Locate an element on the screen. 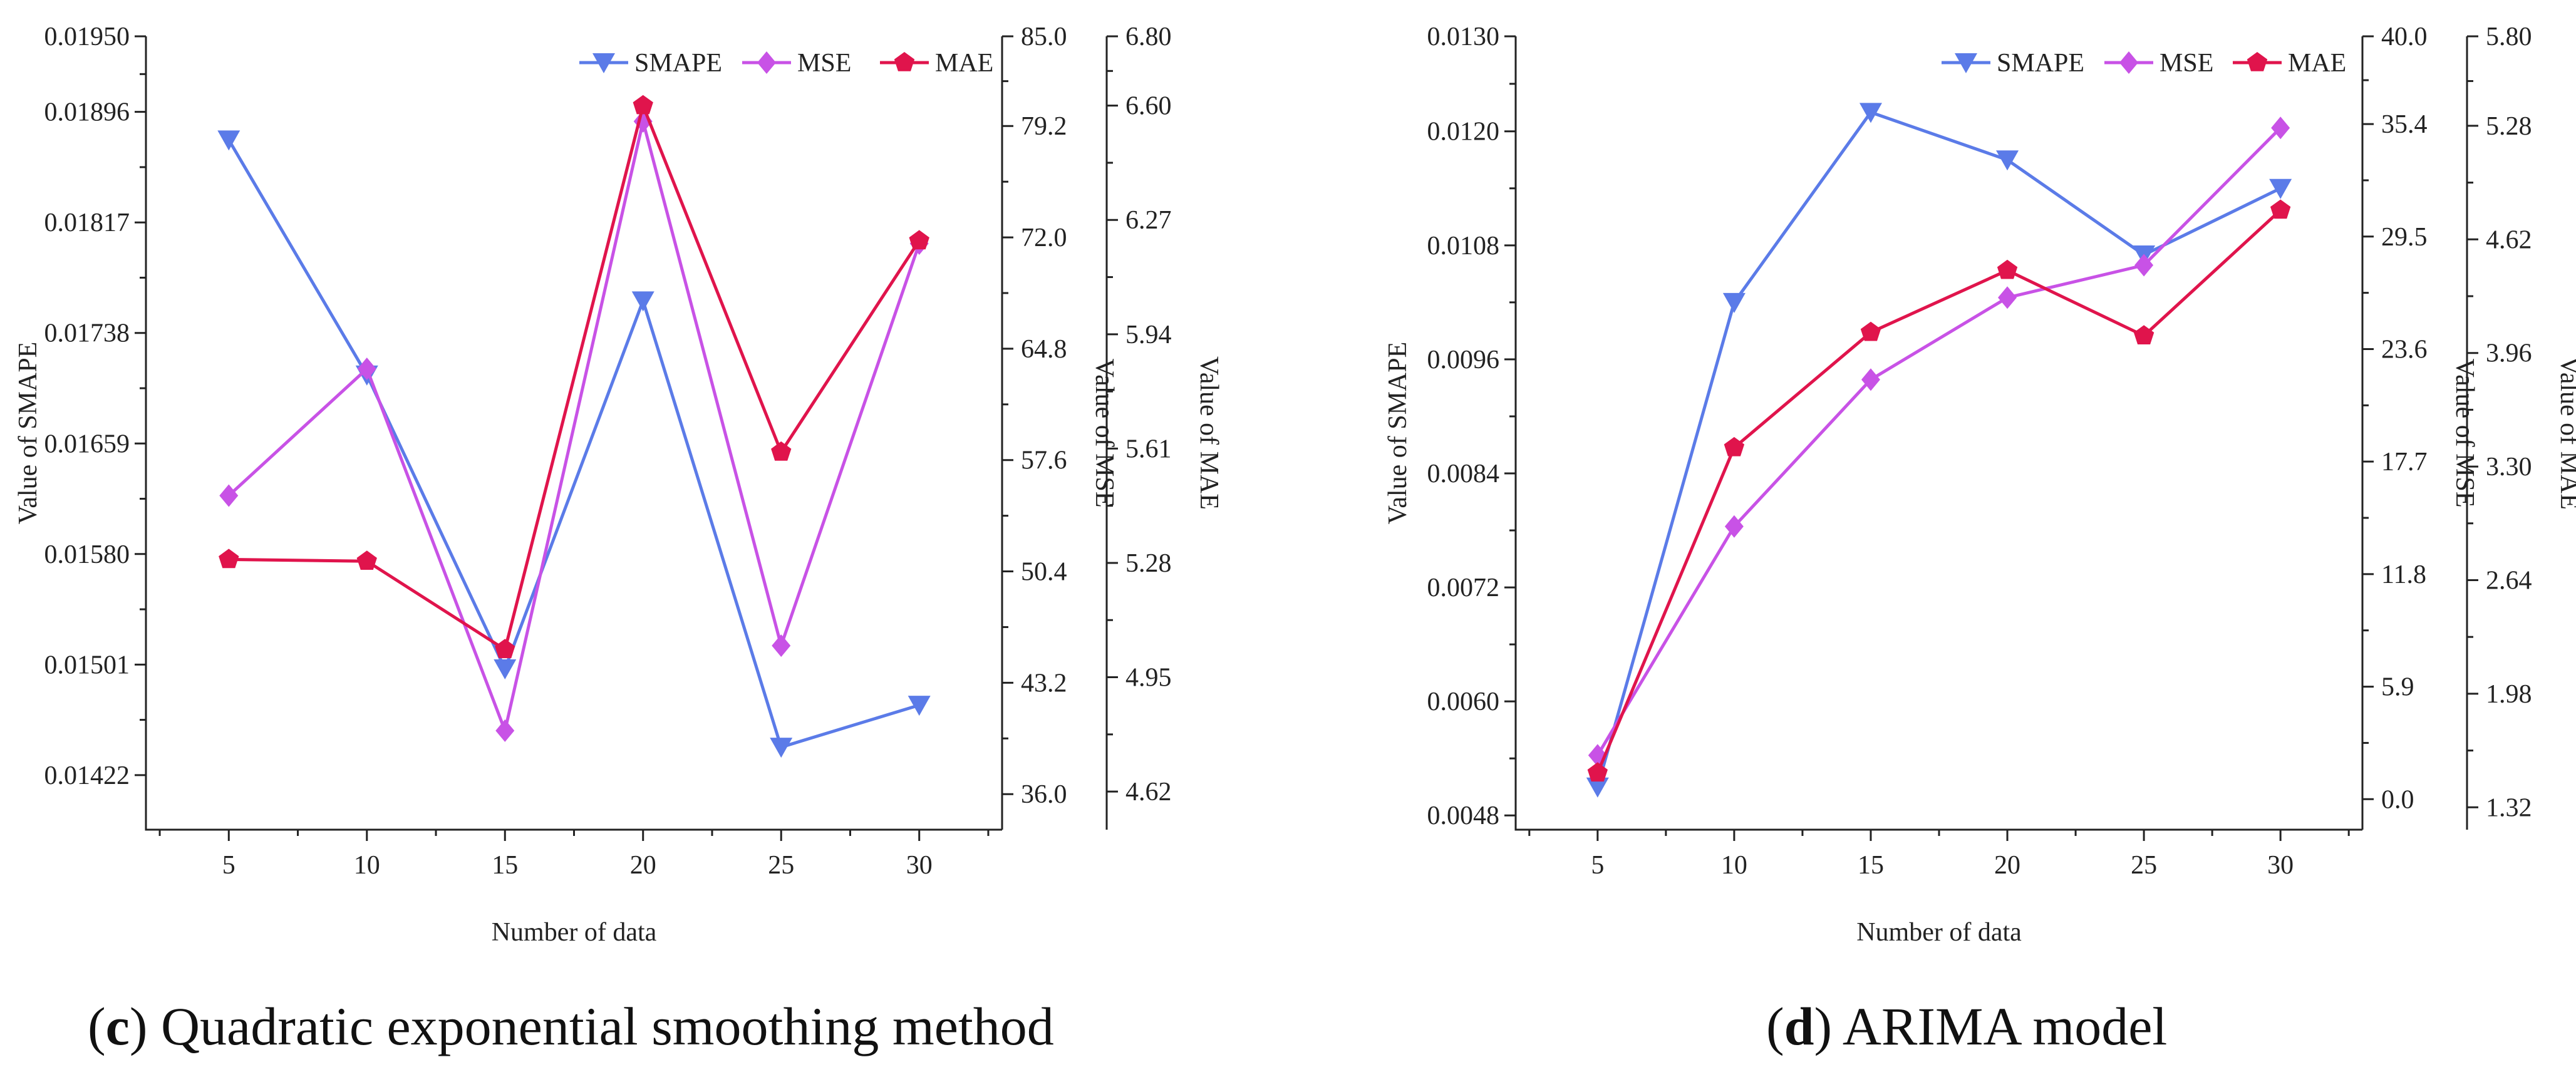 The image size is (2576, 1067). left-tick-label: 0.0130 is located at coordinates (1463, 37).